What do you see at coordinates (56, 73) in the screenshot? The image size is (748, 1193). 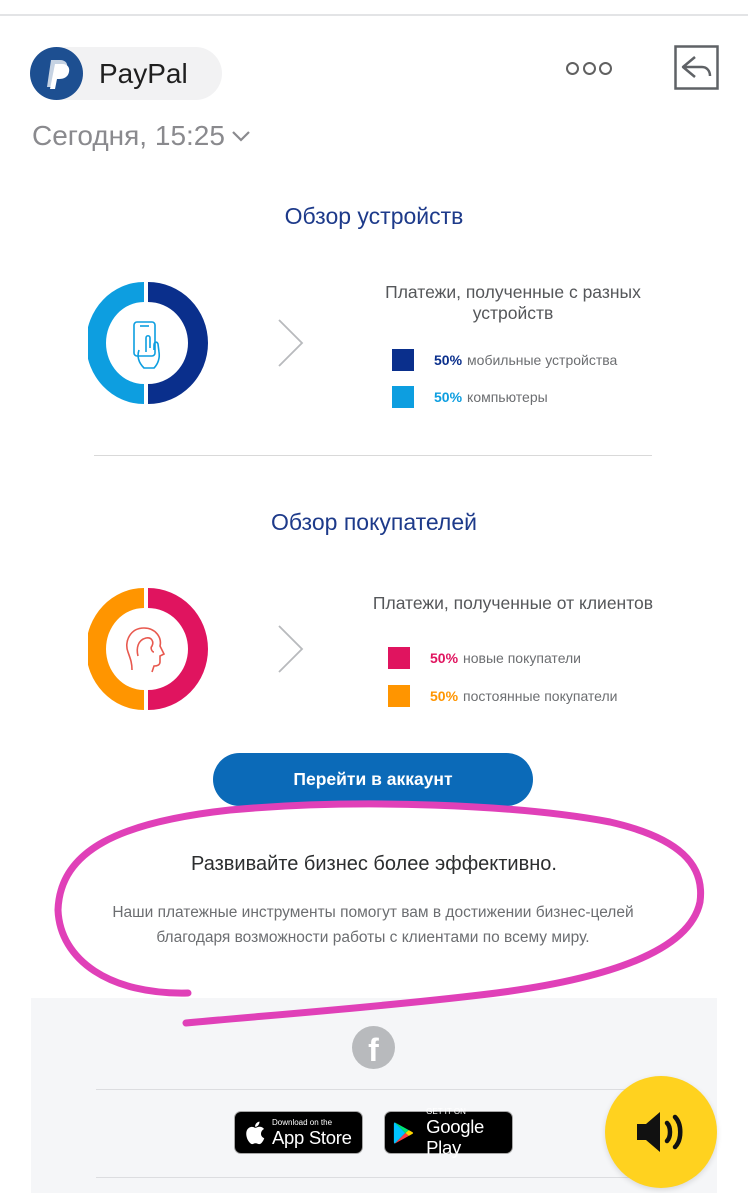 I see `paypal-logo-icon` at bounding box center [56, 73].